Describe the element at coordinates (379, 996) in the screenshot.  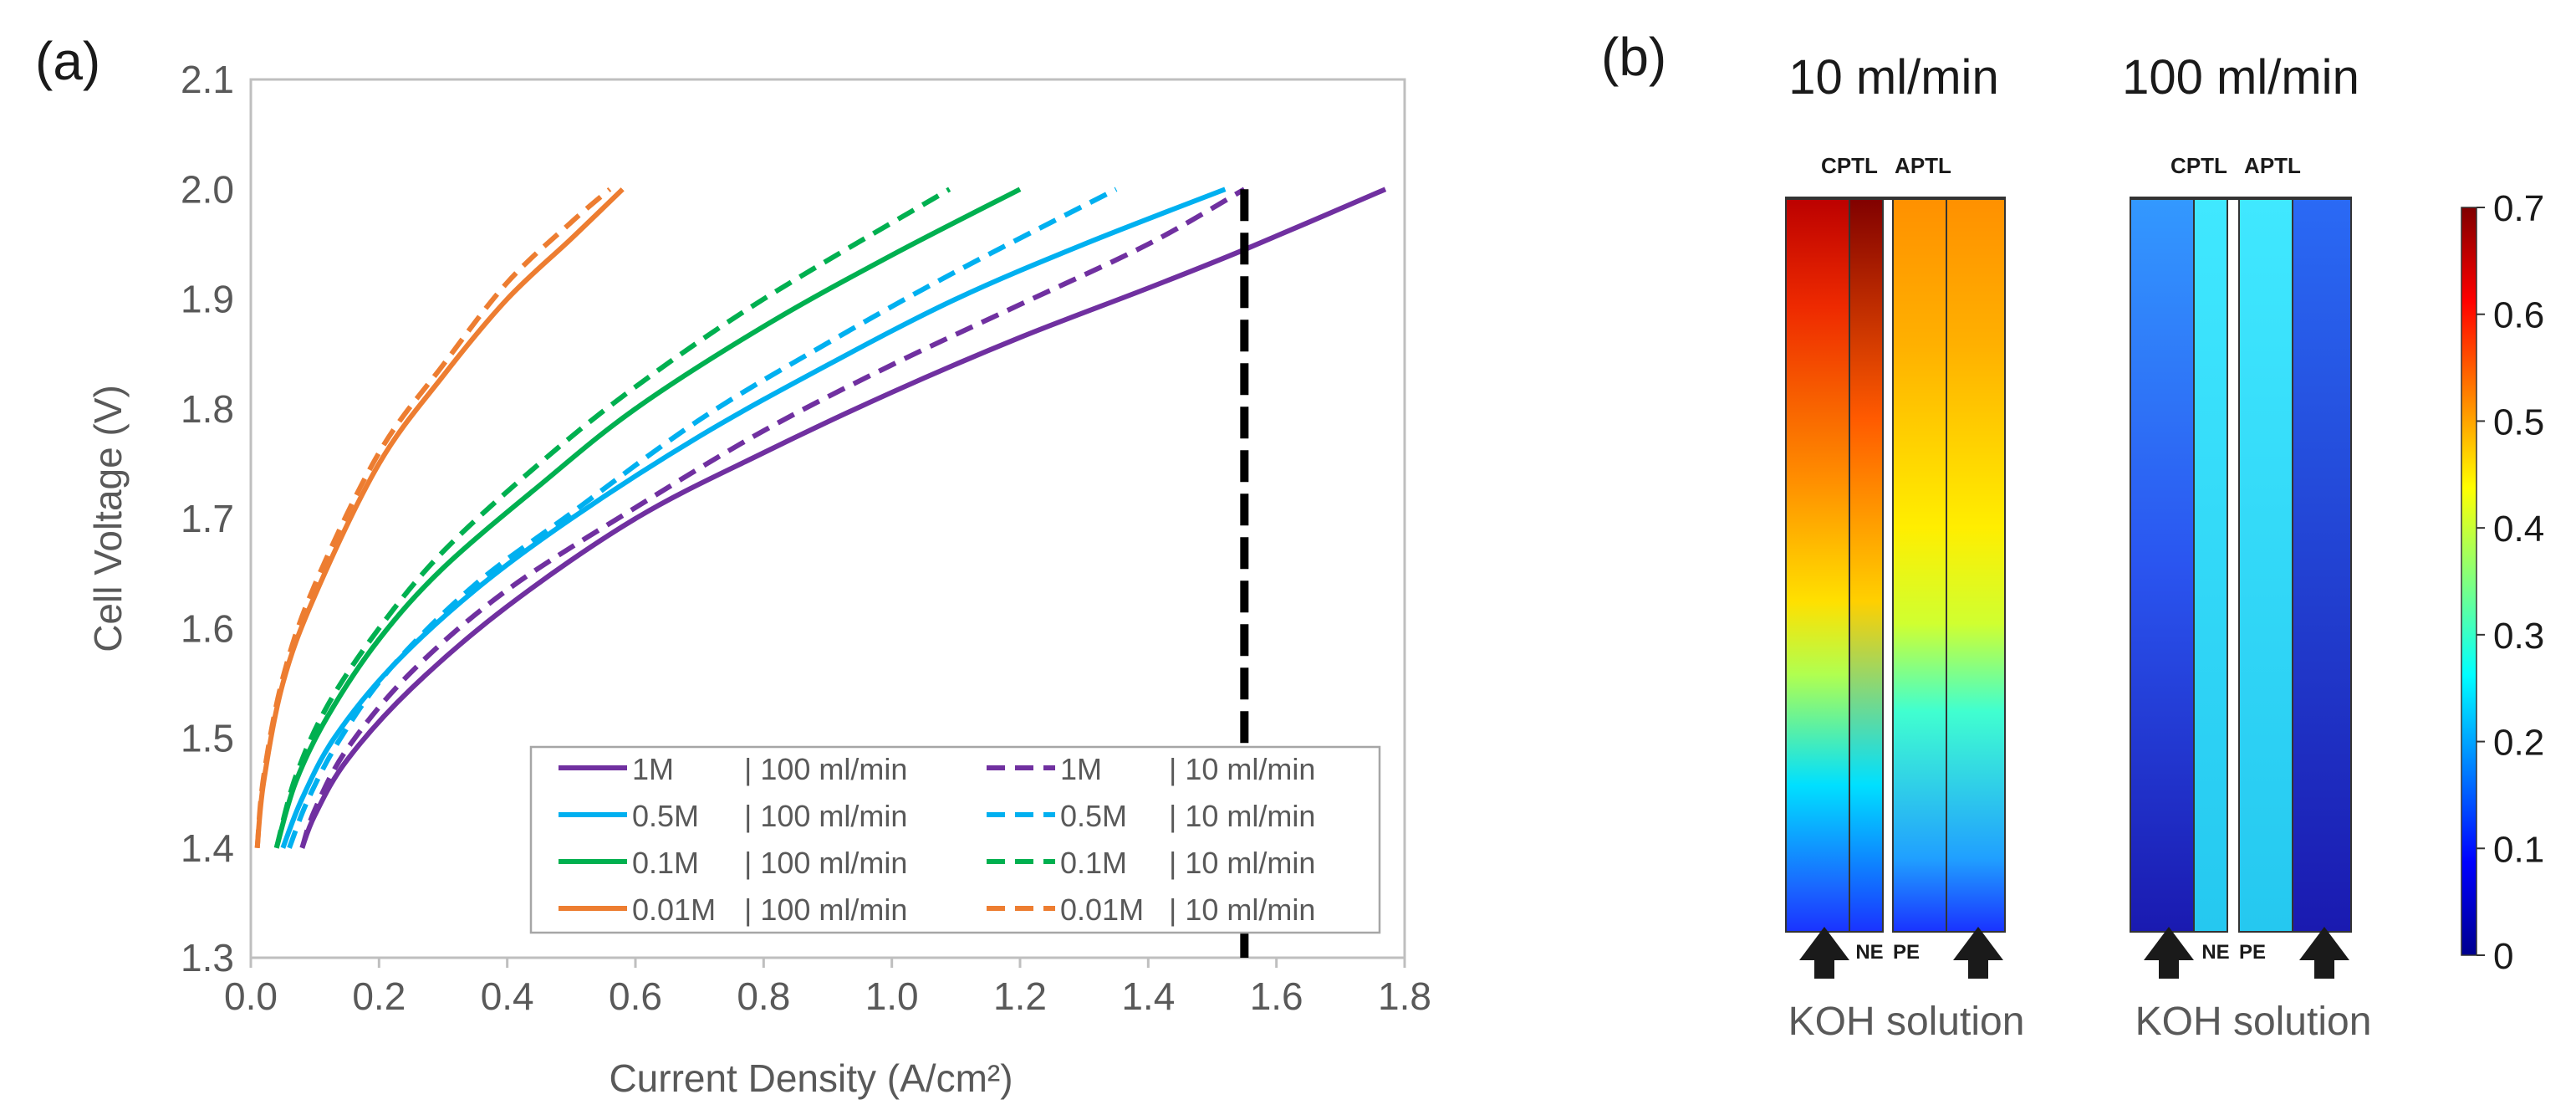
I see `x-tick-label: 0.2` at that location.